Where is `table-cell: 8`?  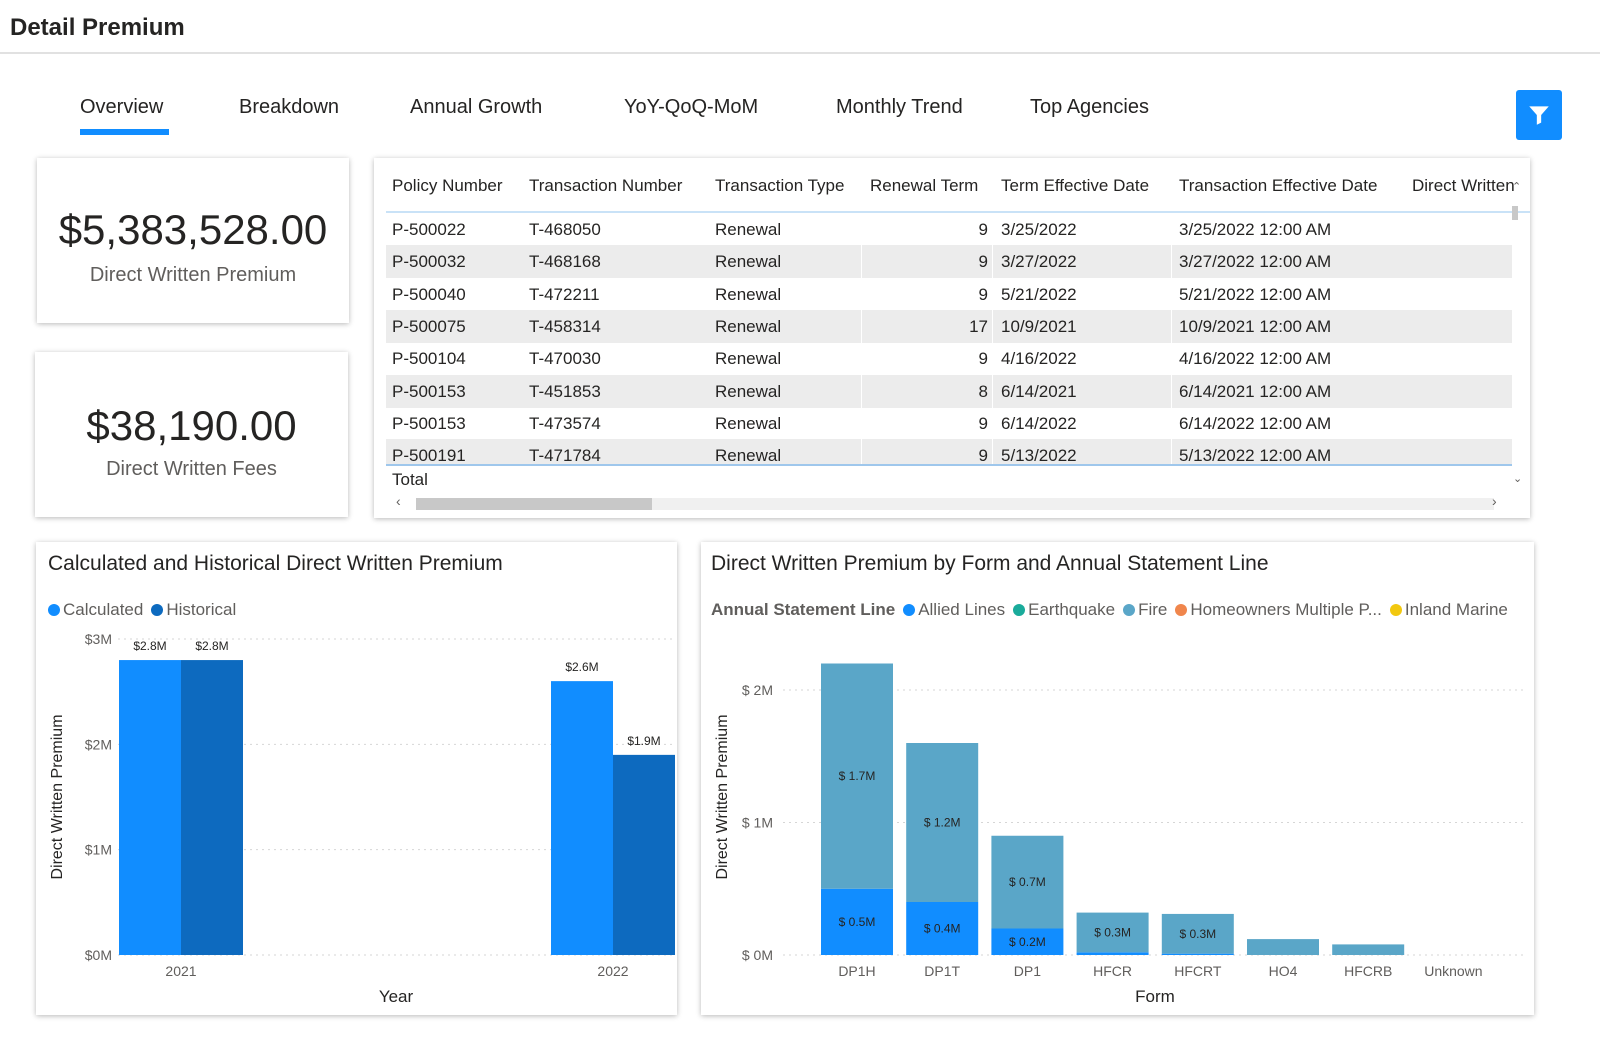
table-cell: 8 is located at coordinates (983, 391).